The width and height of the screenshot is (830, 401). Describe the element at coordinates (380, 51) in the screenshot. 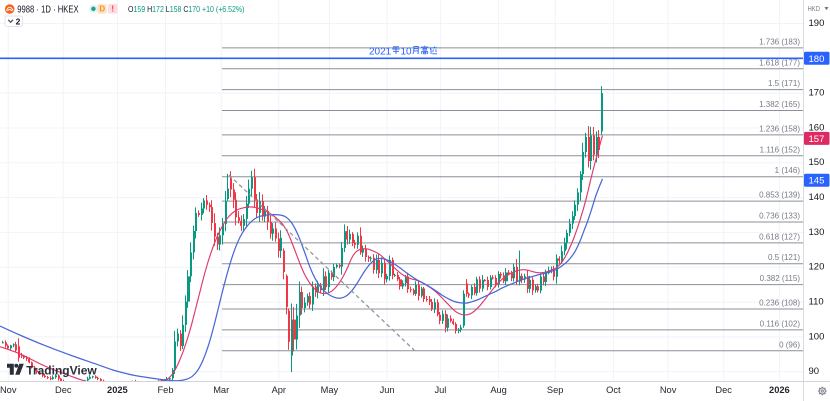

I see `svg-text: 2021` at that location.